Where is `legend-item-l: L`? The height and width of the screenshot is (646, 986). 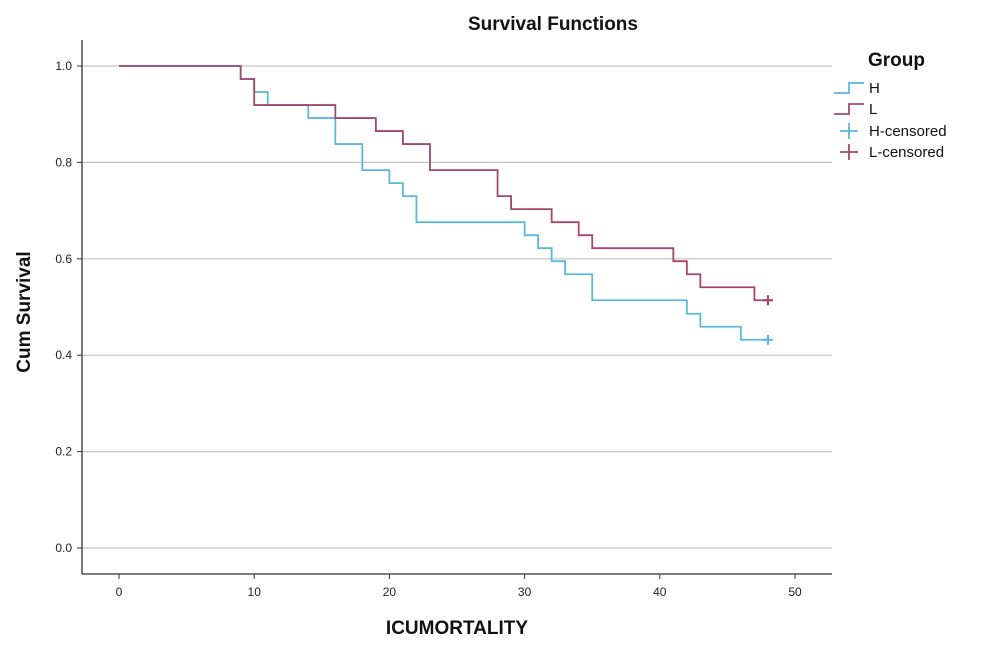
legend-item-l: L is located at coordinates (855, 109).